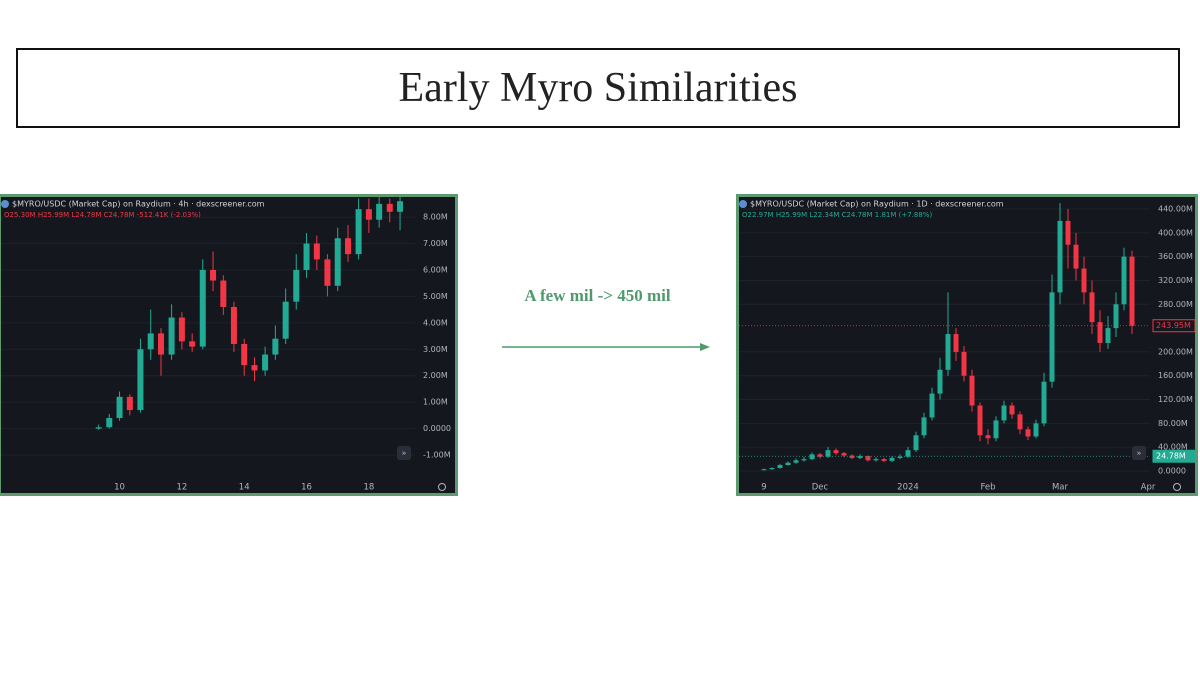 This screenshot has height=675, width=1200. Describe the element at coordinates (598, 88) in the screenshot. I see `slide-title: Early Myro Similarities` at that location.